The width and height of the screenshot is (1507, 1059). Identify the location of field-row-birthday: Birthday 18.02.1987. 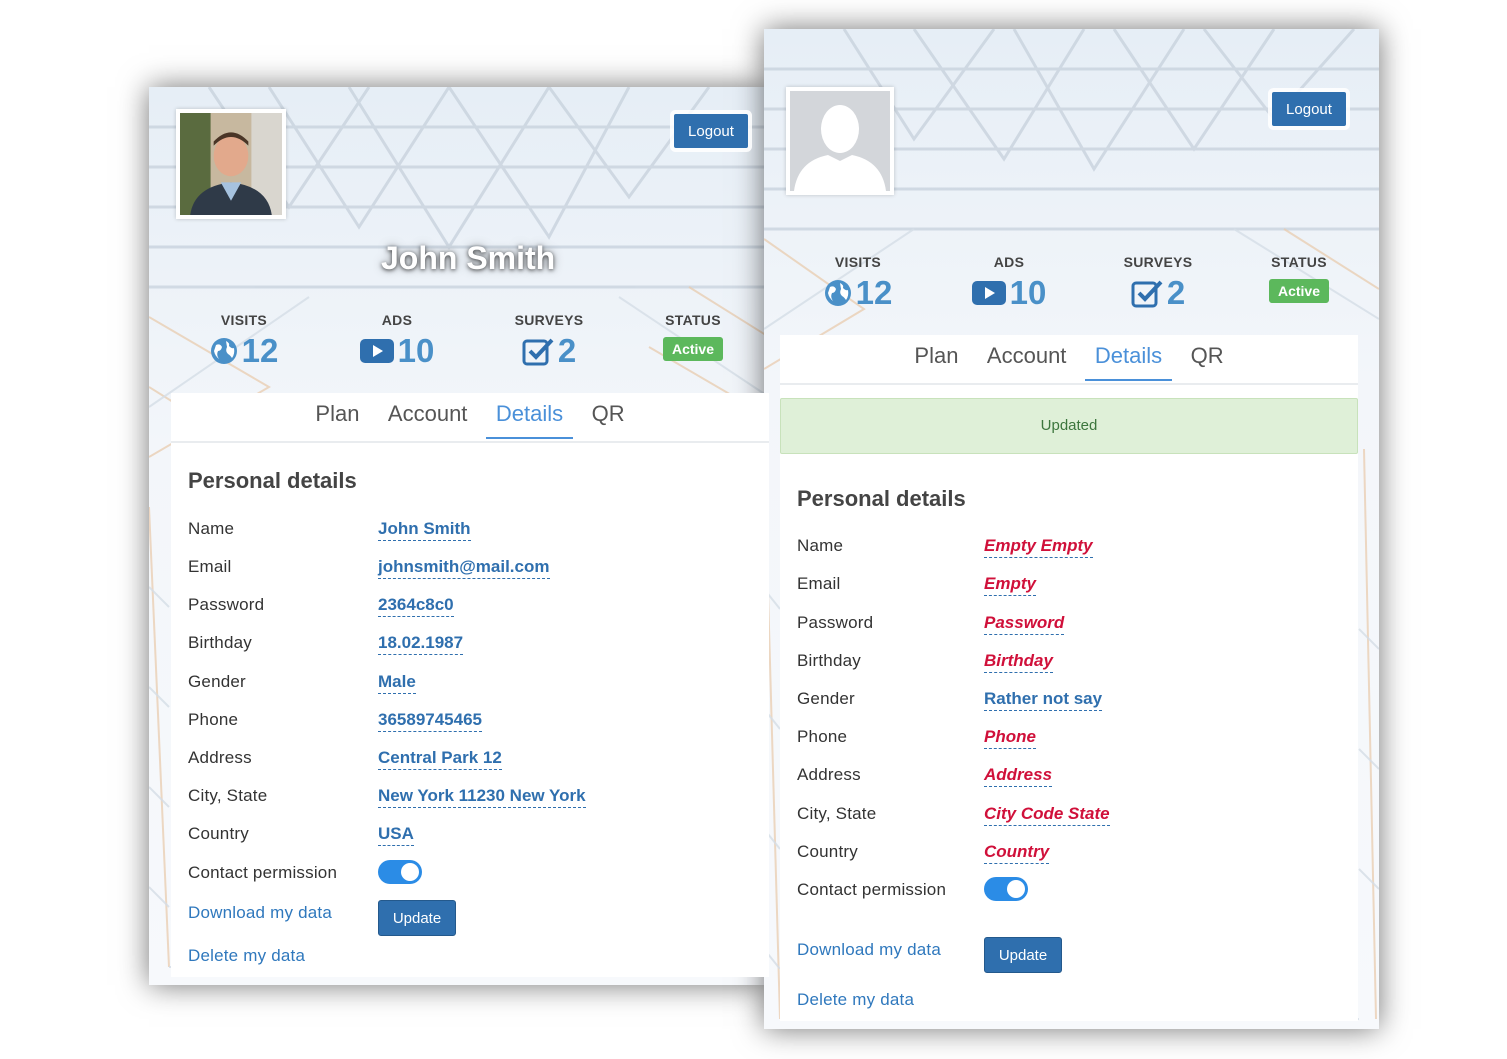
(468, 645).